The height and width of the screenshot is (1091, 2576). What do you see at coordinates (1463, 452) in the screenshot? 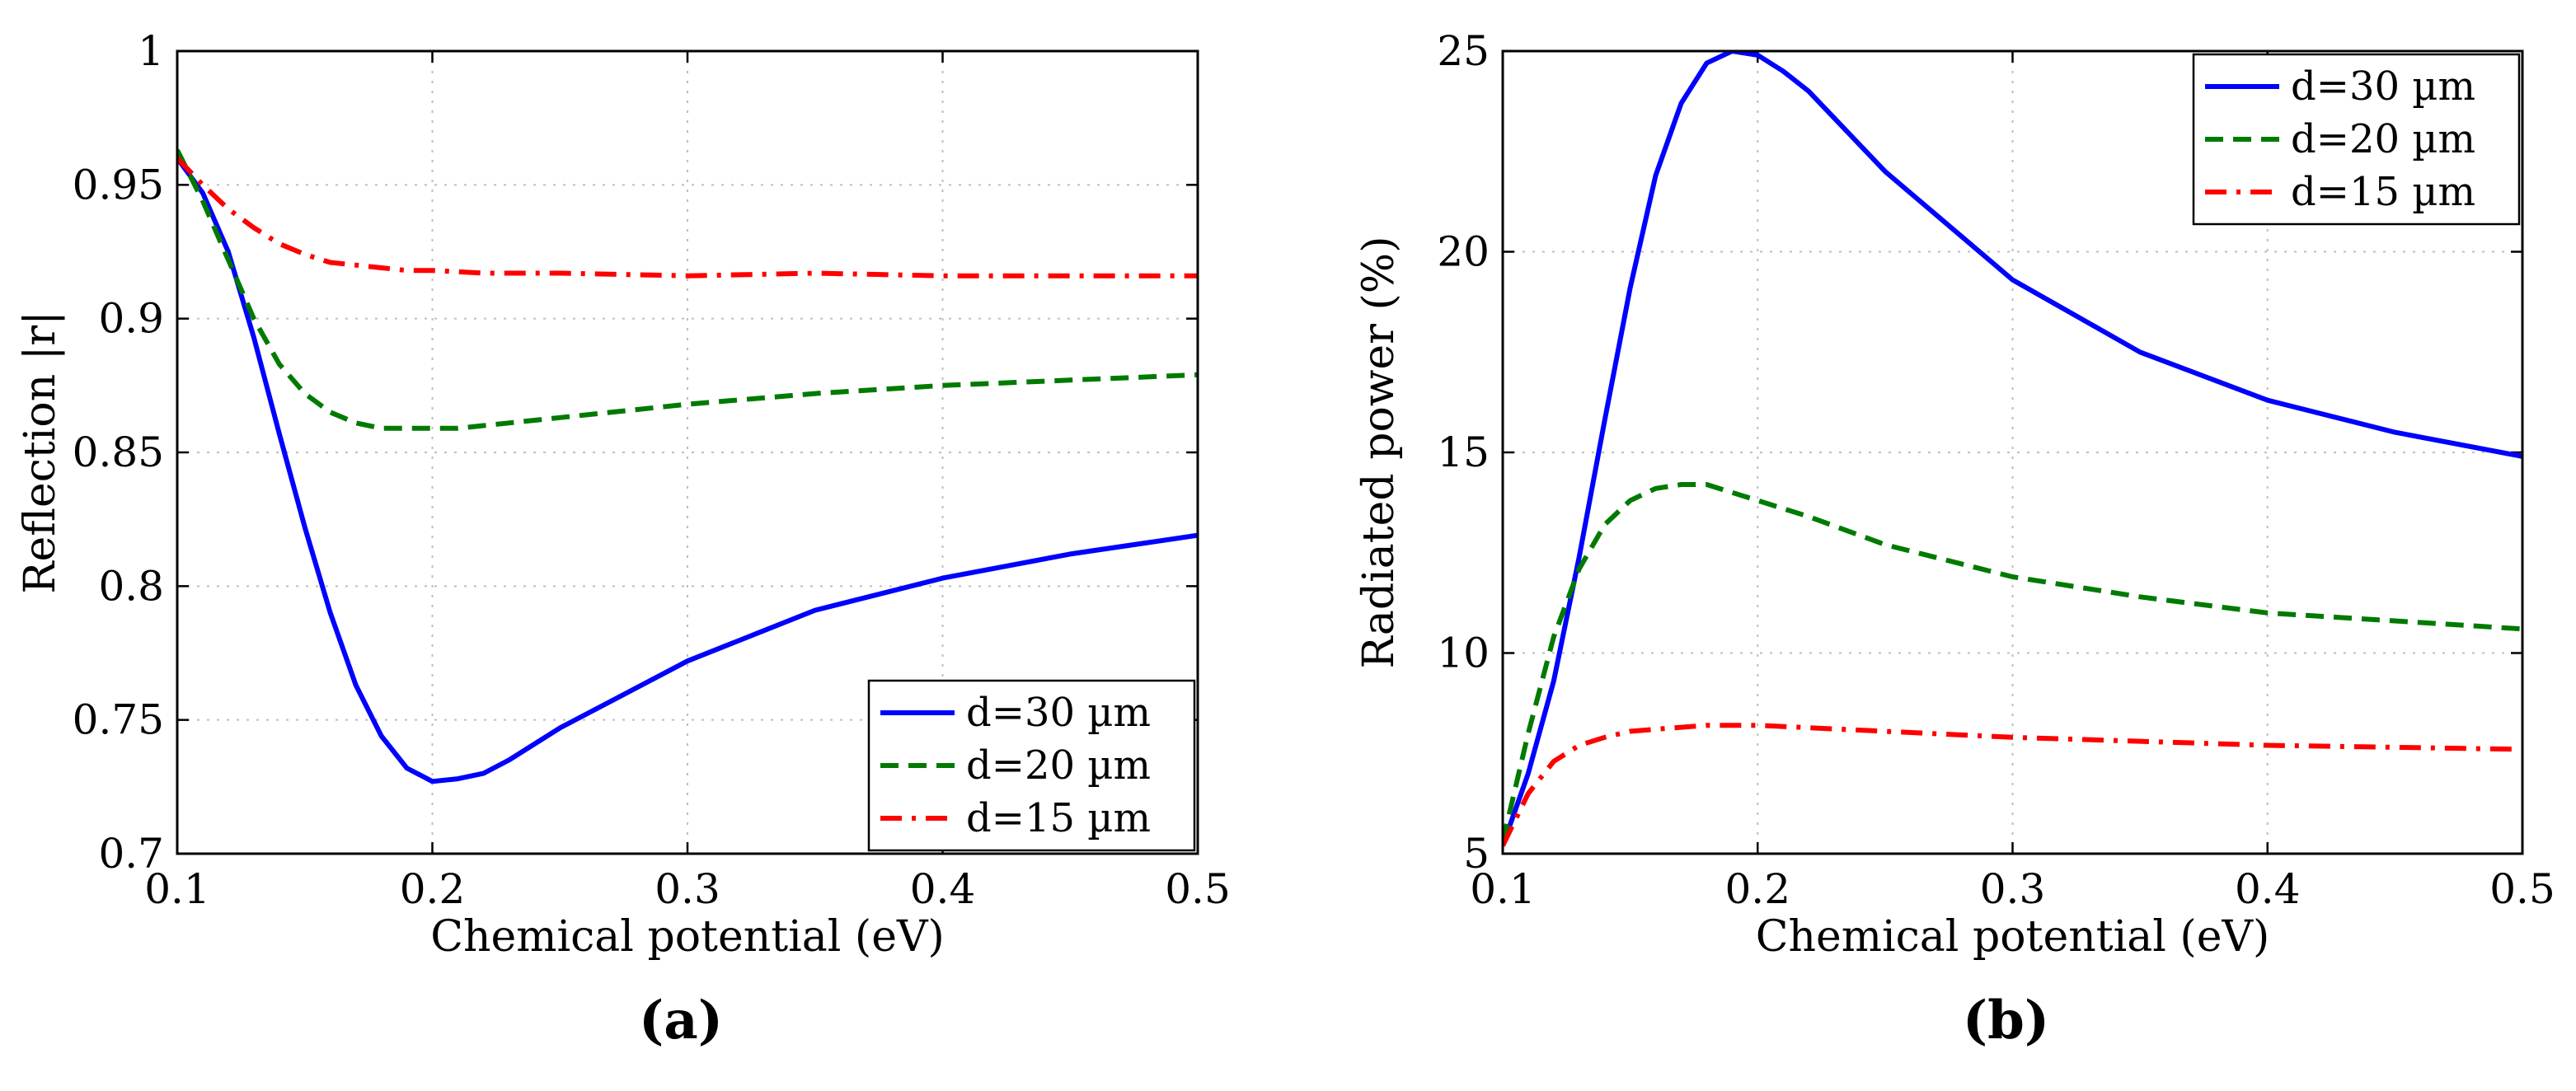
I see `y-tick-label: 15` at bounding box center [1463, 452].